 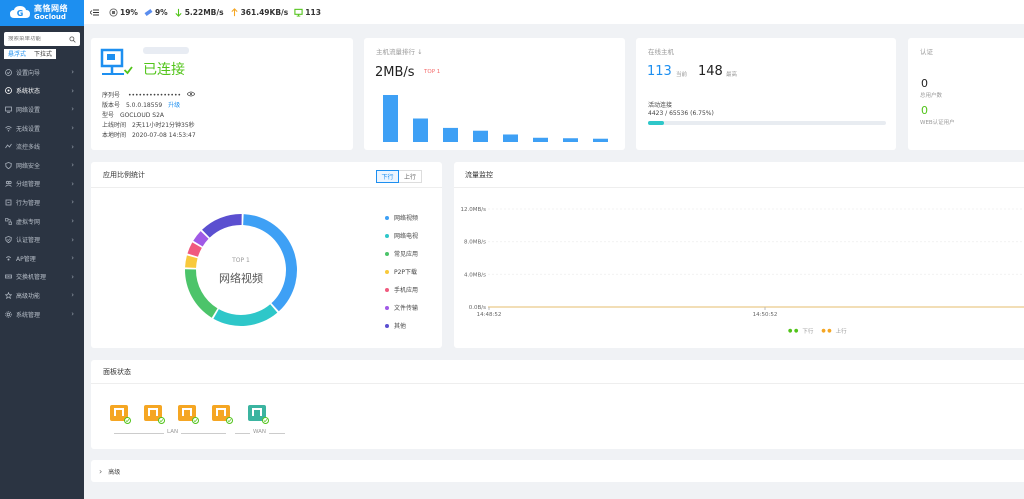 I want to click on legend-item: 其他, so click(x=395, y=325).